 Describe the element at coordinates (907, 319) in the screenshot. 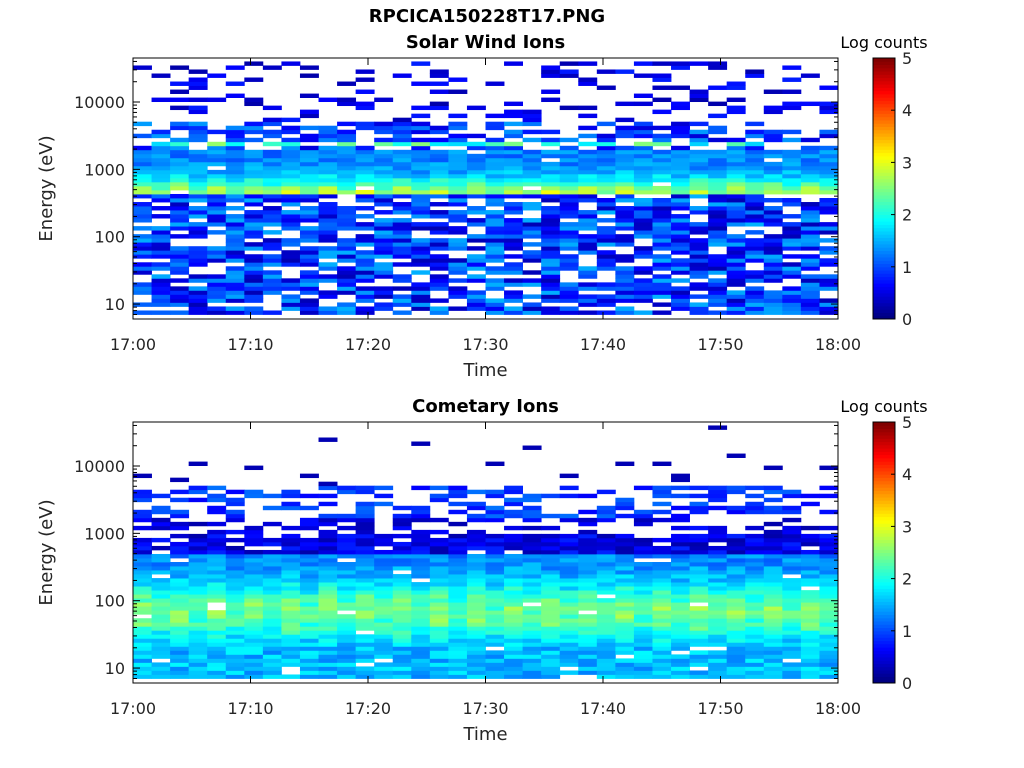

I see `colorbar-tick-label: 0` at that location.